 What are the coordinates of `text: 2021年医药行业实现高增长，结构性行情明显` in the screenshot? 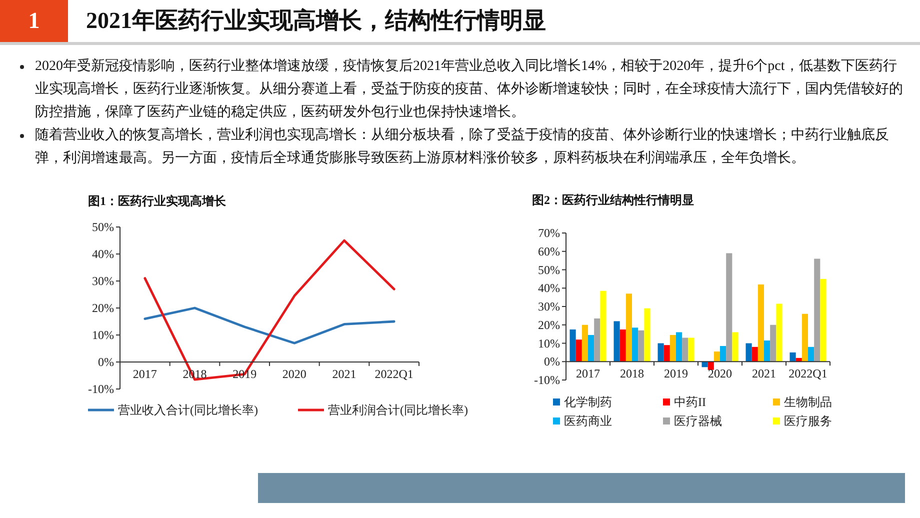 It's located at (316, 21).